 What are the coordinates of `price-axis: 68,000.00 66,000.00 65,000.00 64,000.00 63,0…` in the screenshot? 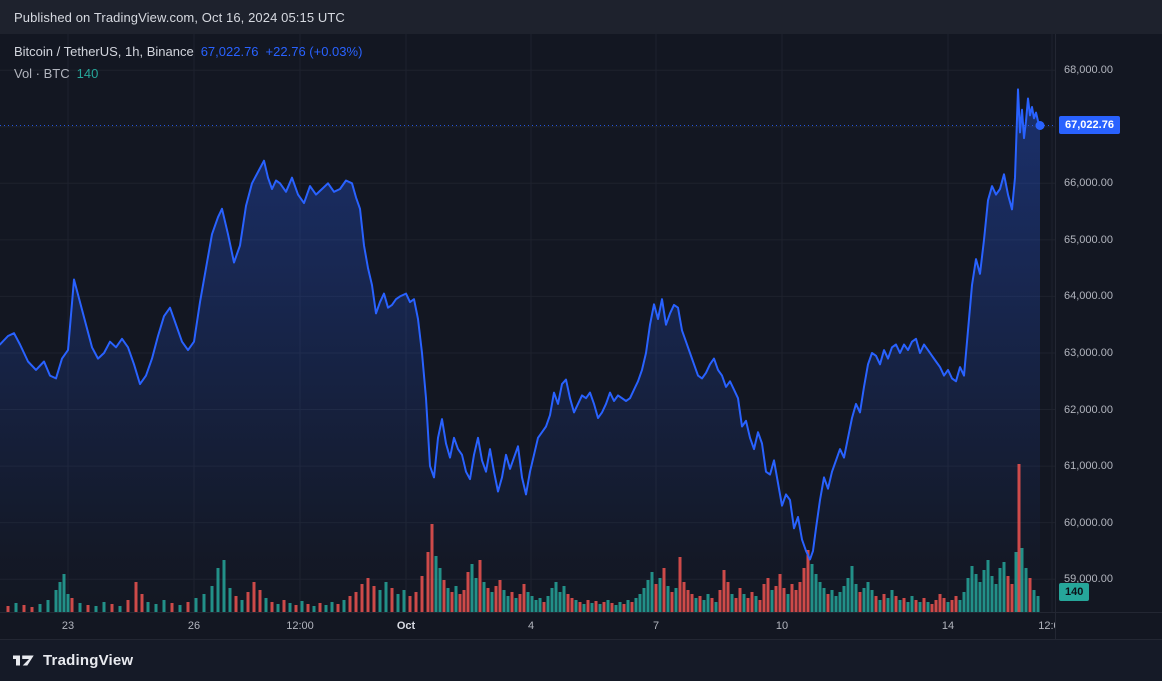 It's located at (1108, 336).